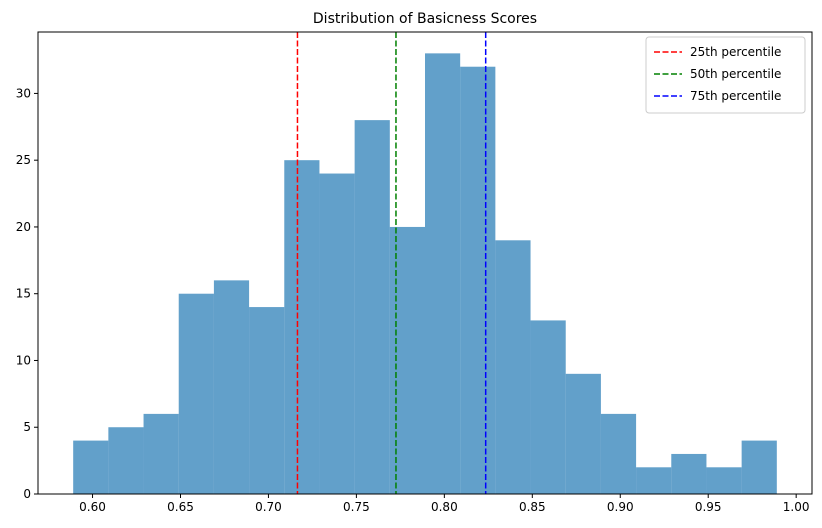  What do you see at coordinates (23, 227) in the screenshot?
I see `y-tick-label: 20` at bounding box center [23, 227].